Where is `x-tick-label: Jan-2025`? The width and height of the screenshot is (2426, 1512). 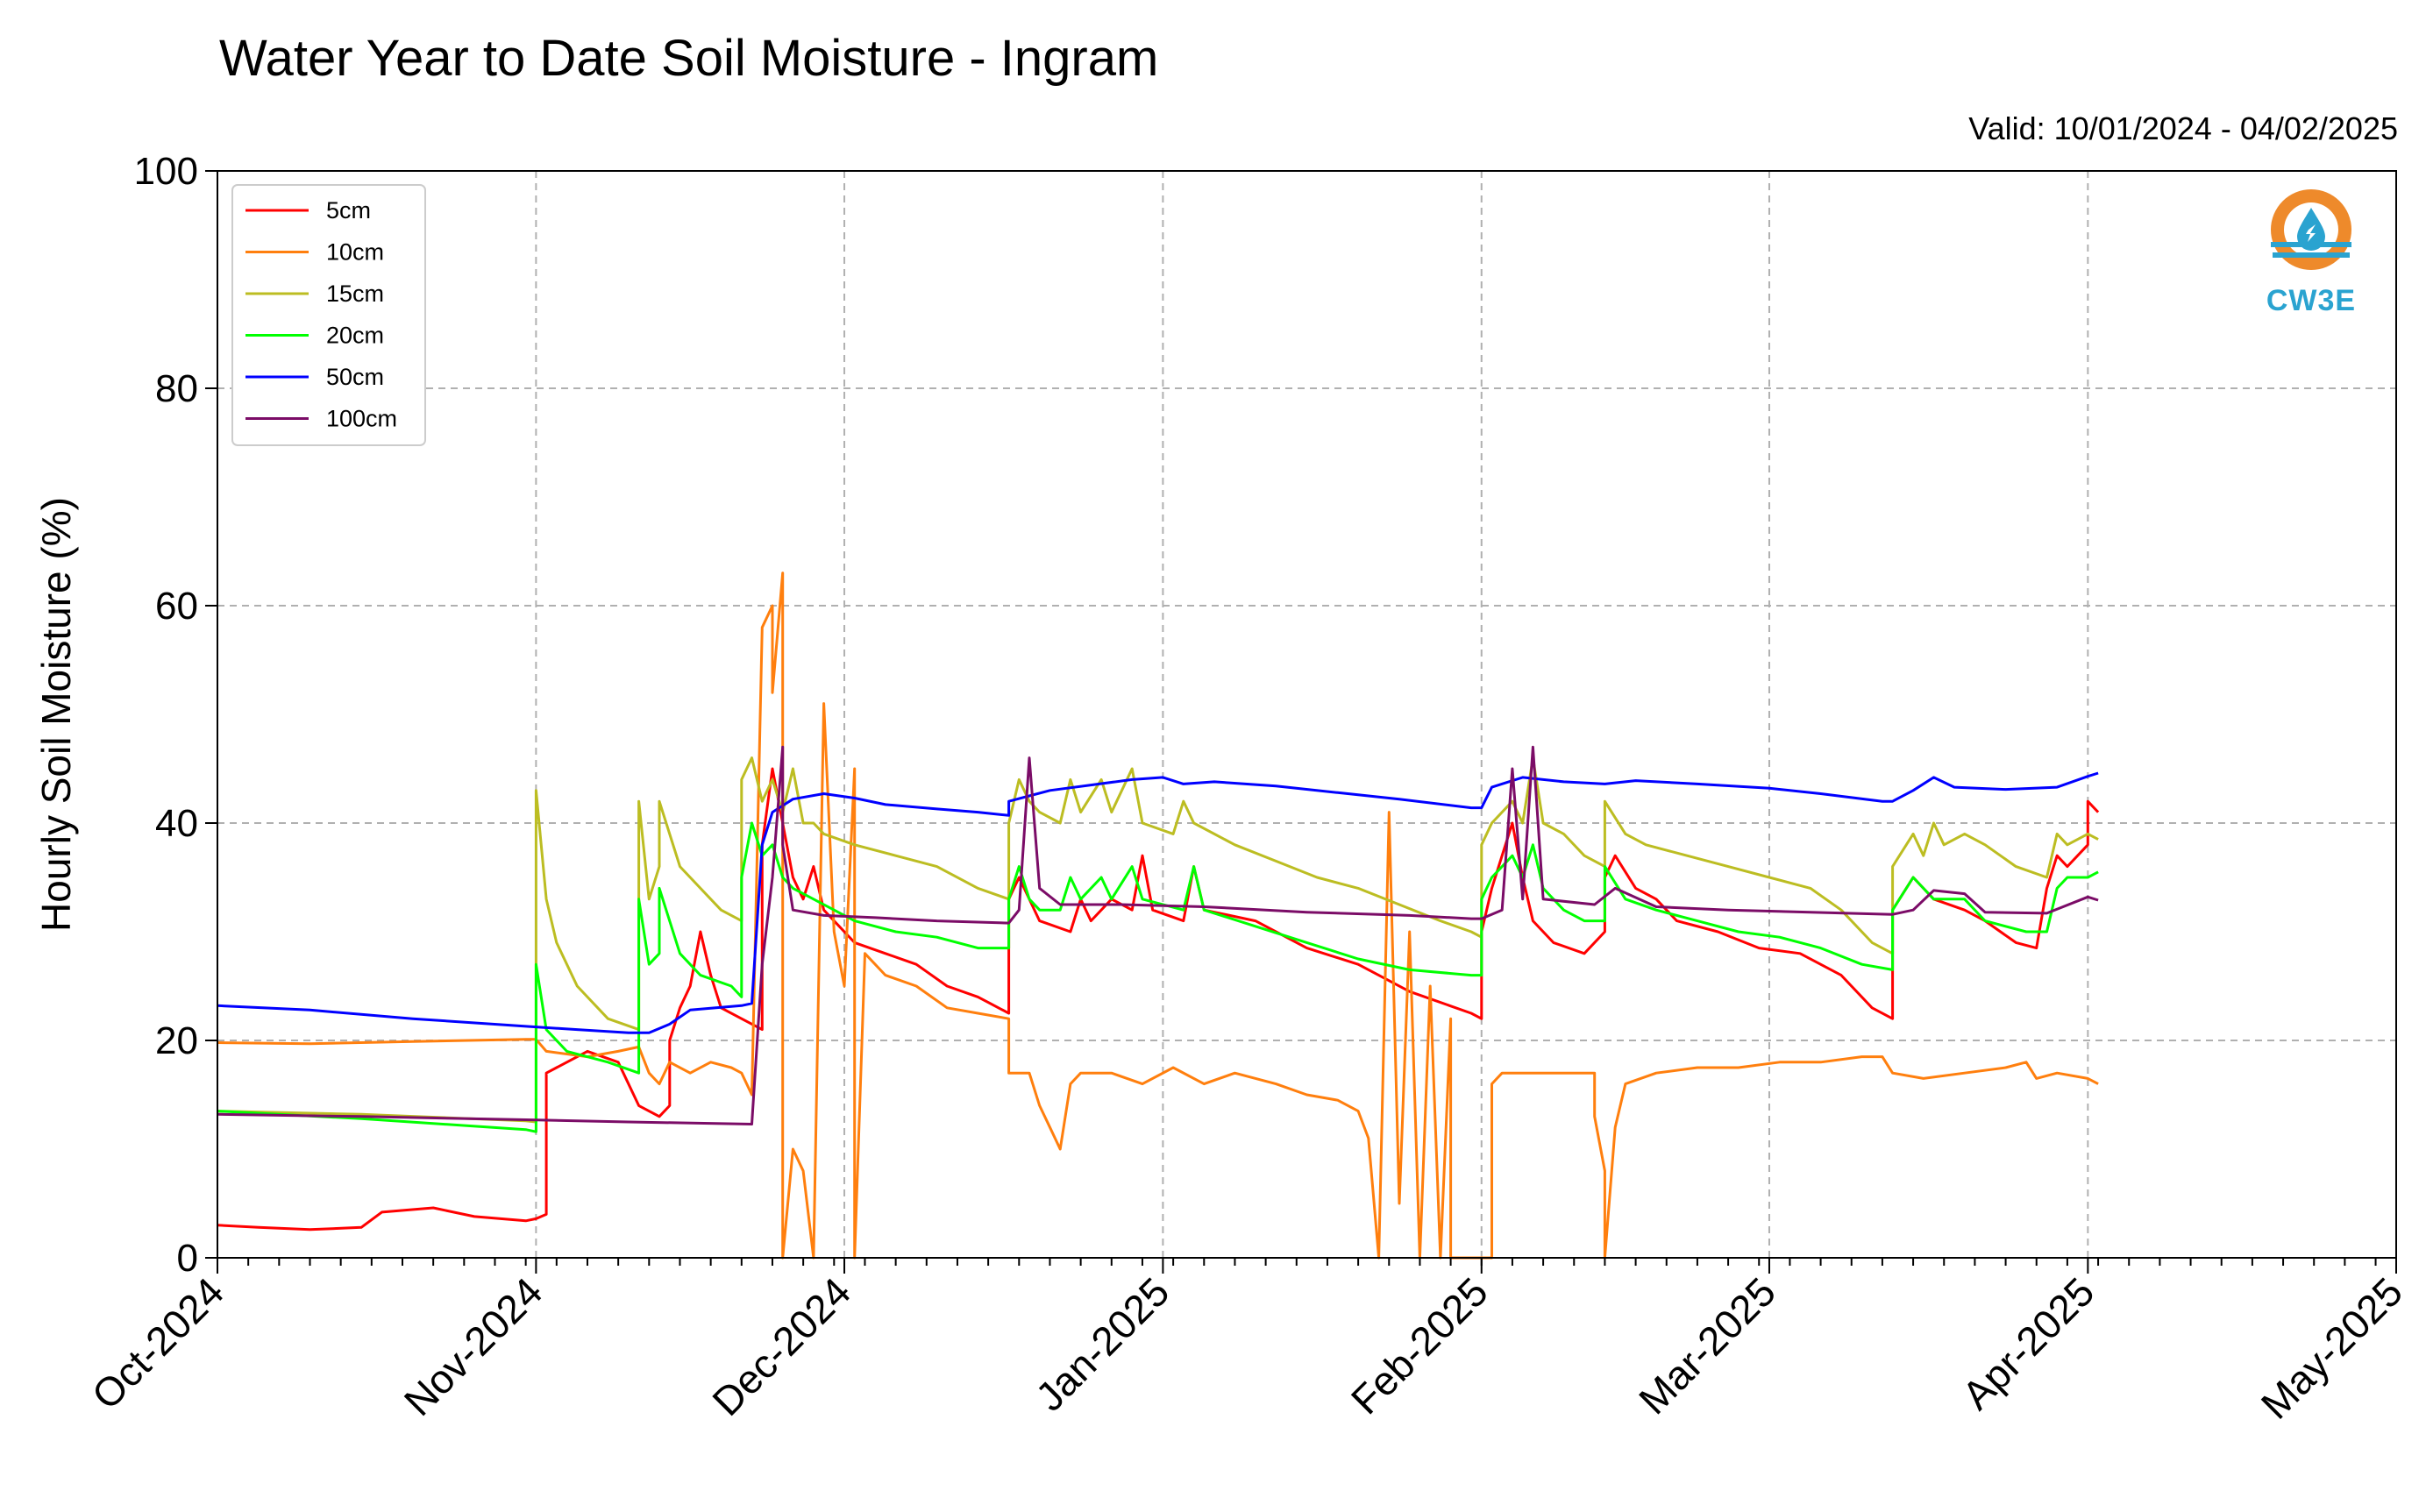
x-tick-label: Jan-2025 is located at coordinates (1102, 1343).